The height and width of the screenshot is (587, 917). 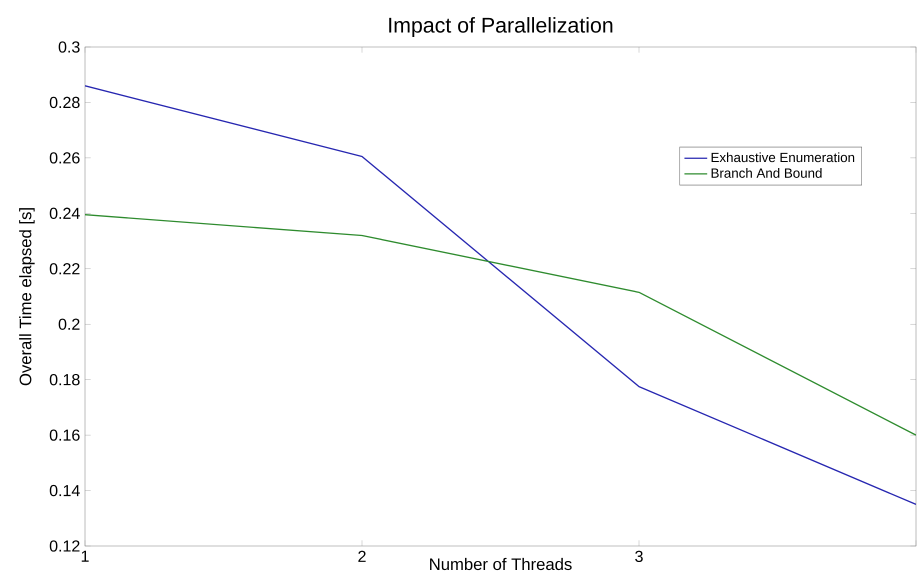 What do you see at coordinates (65, 268) in the screenshot?
I see `y-tick-label: 0.22` at bounding box center [65, 268].